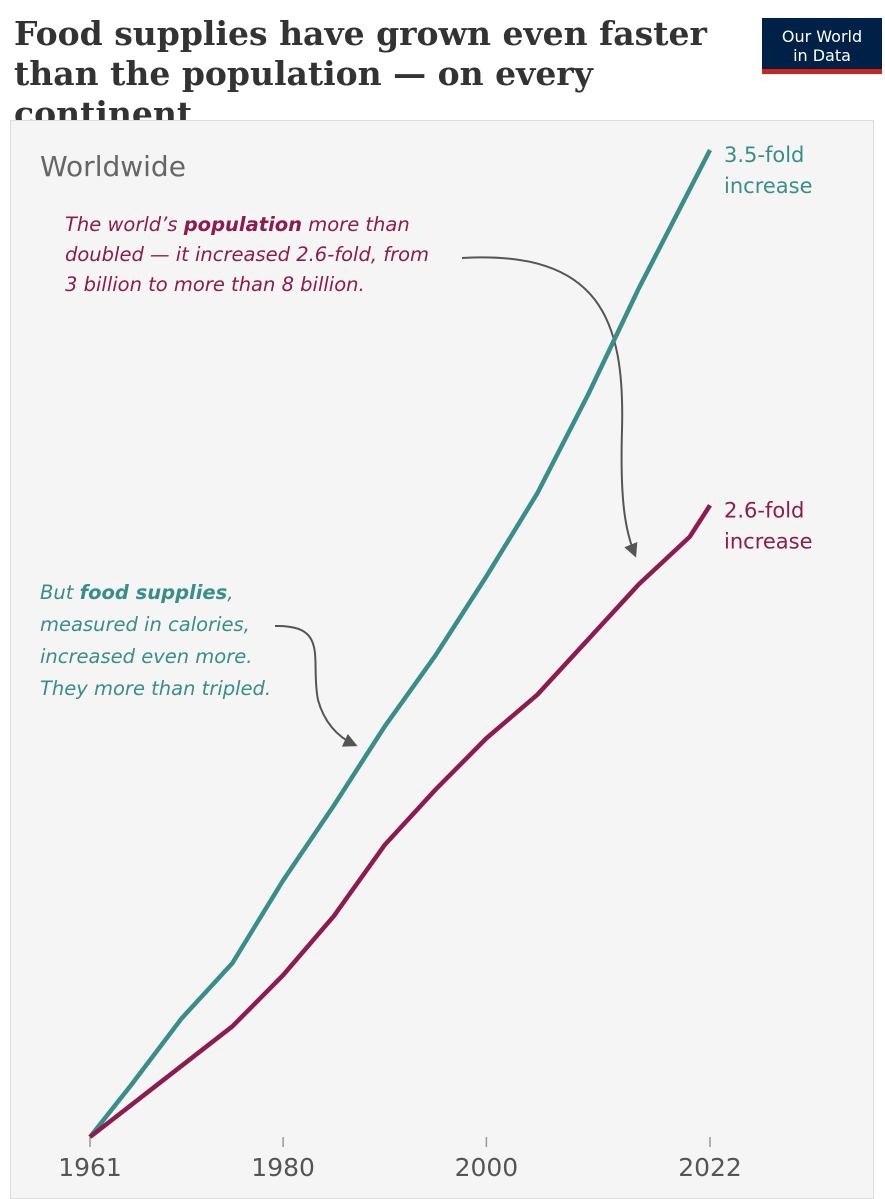  I want to click on annotation-segment: 3 billion to more than 8 billion., so click(215, 284).